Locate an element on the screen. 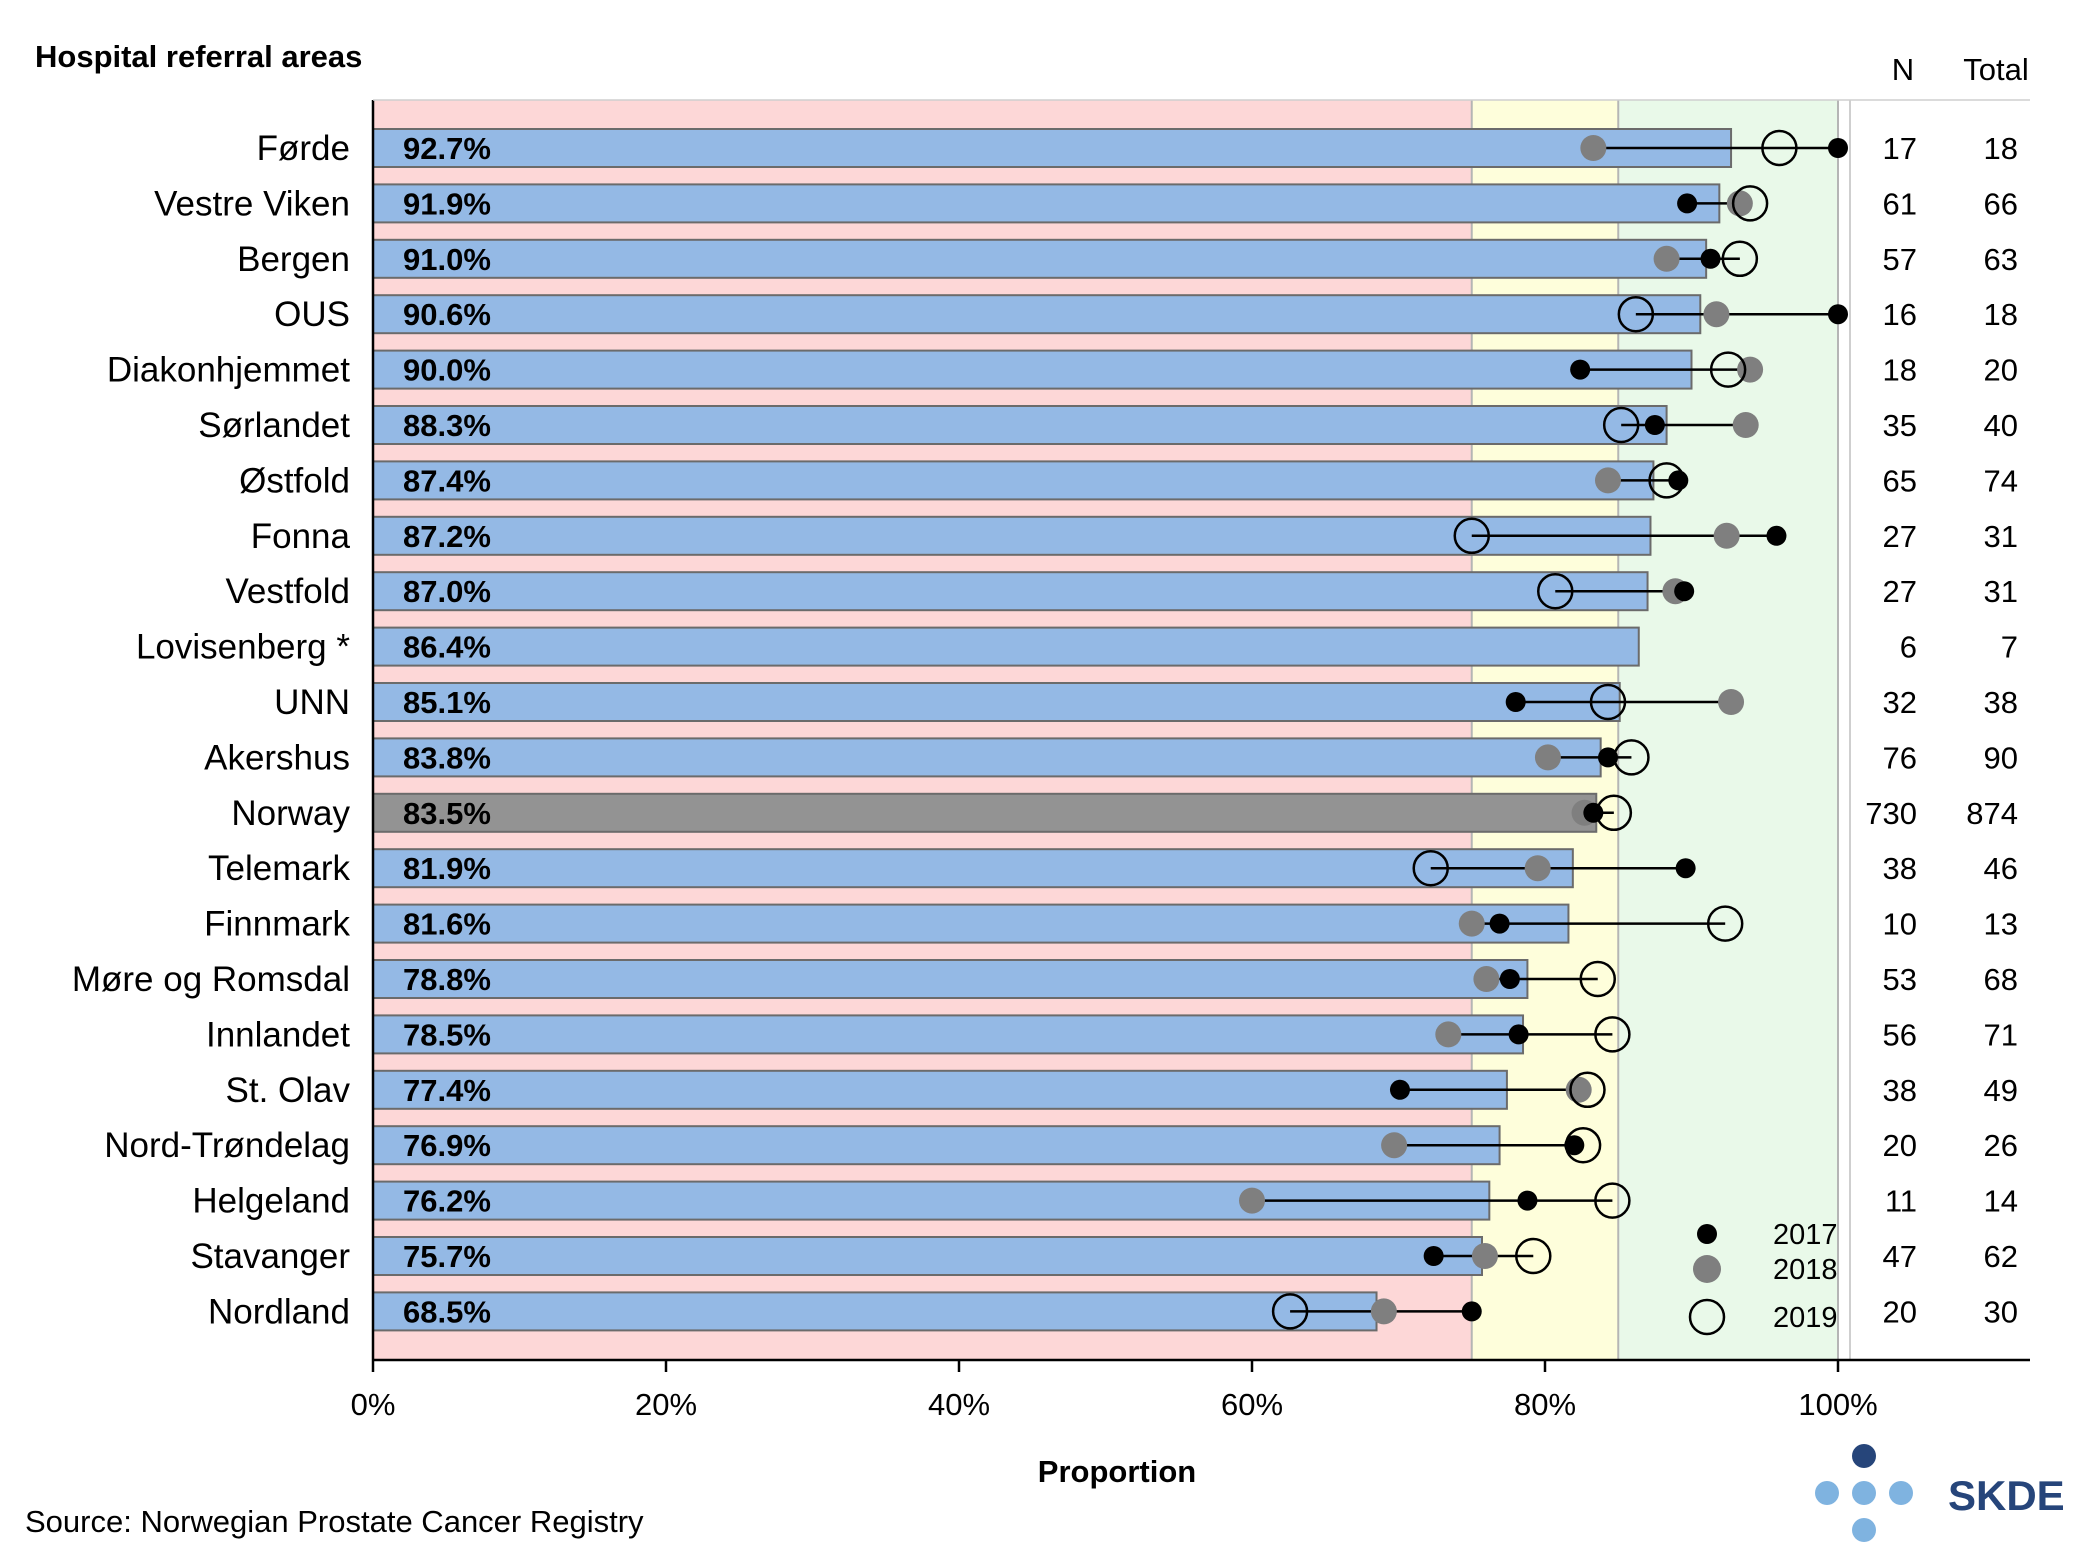  bar-value-label: 87.4% is located at coordinates (447, 480).